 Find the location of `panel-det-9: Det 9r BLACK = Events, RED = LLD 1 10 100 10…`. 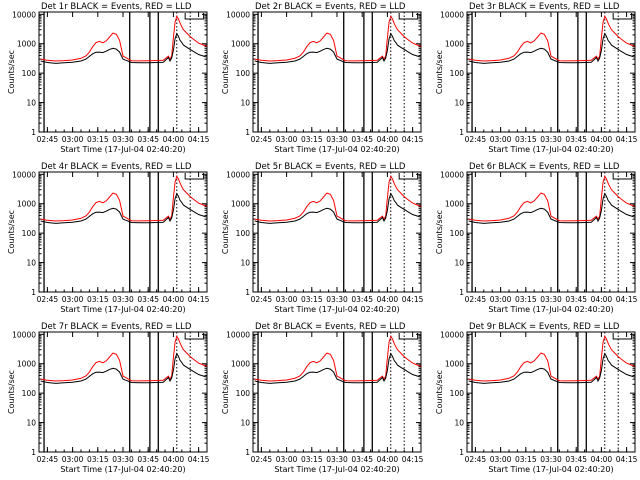

panel-det-9: Det 9r BLACK = Events, RED = LLD 1 10 100 10… is located at coordinates (536, 398).